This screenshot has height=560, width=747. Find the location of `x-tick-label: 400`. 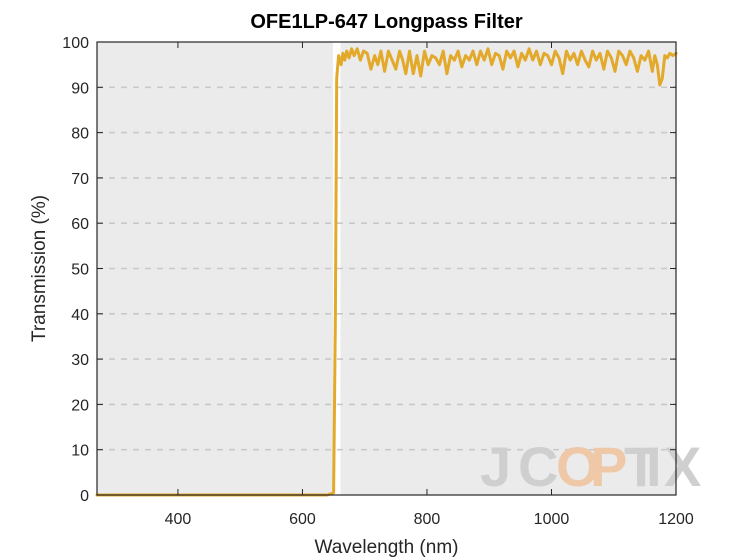

x-tick-label: 400 is located at coordinates (178, 519).